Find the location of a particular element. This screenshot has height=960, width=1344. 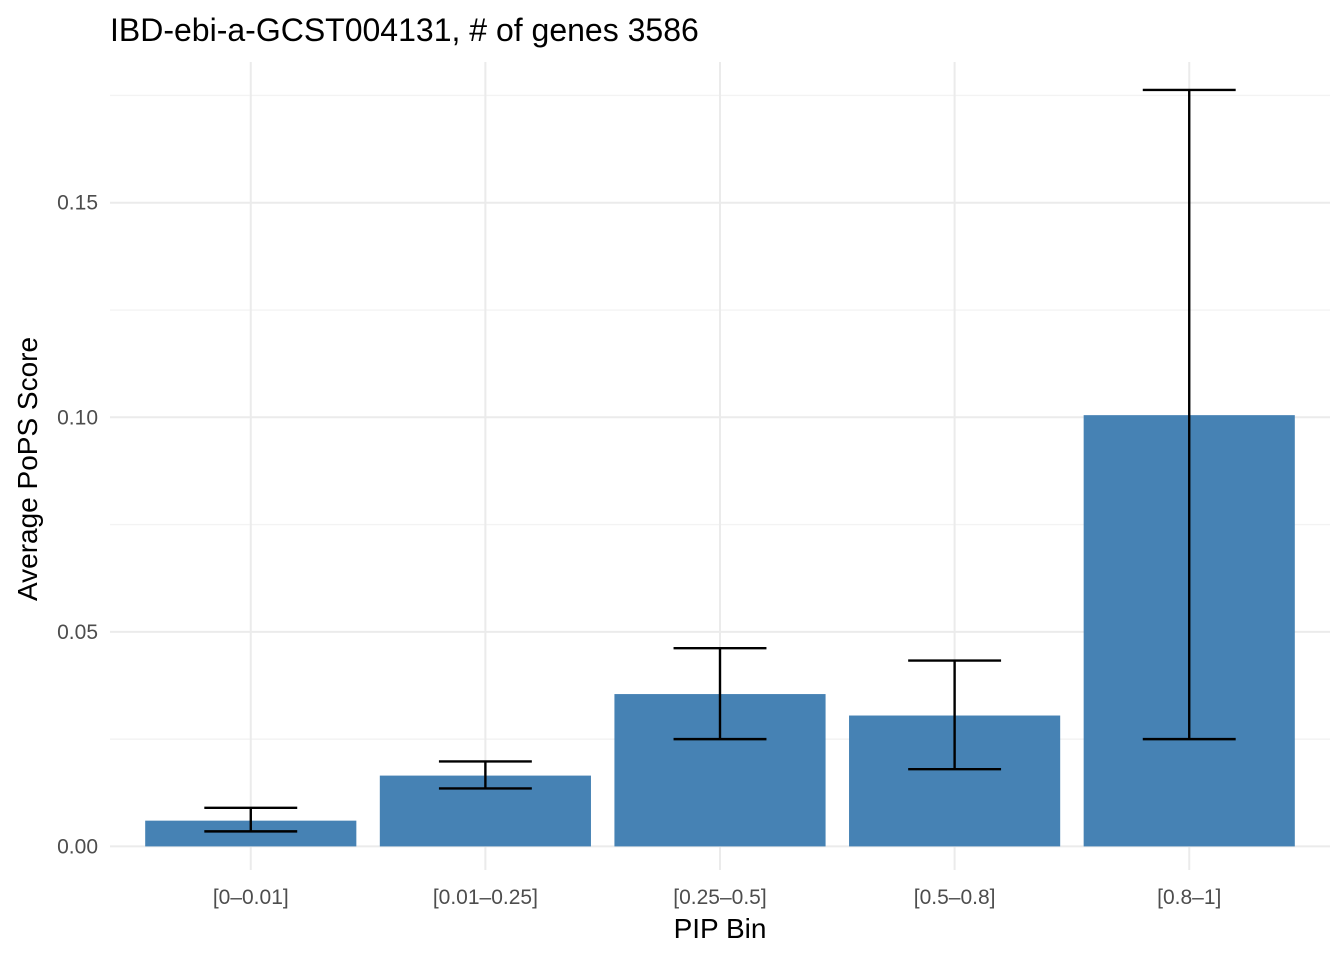

y-tick-label: 0.15 is located at coordinates (77, 203).